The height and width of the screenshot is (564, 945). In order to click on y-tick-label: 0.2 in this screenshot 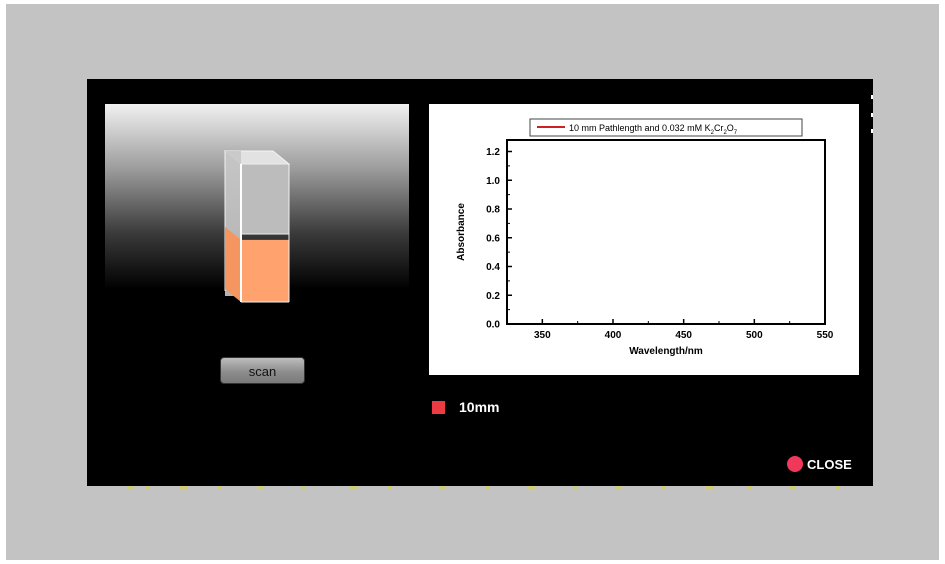, I will do `click(493, 296)`.